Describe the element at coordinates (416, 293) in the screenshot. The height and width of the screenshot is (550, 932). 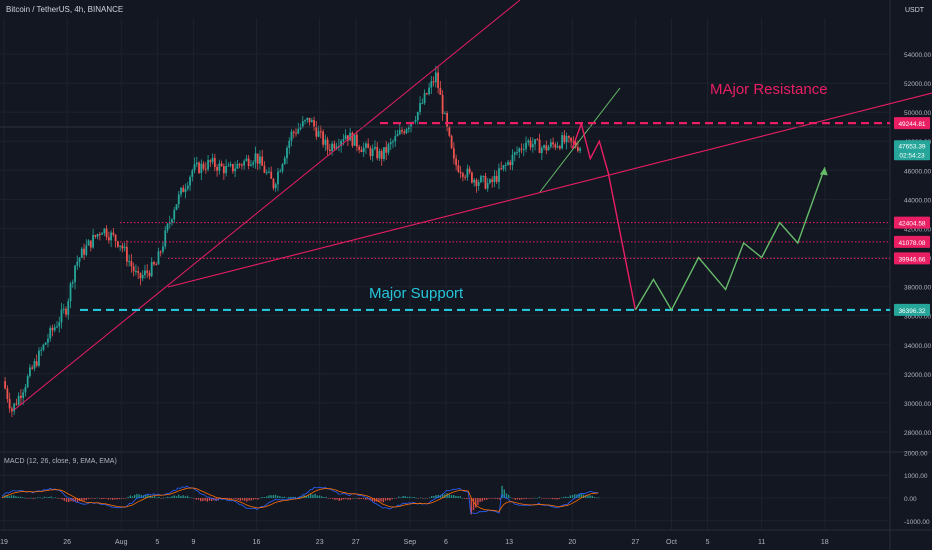
I see `support-label: Major Support` at that location.